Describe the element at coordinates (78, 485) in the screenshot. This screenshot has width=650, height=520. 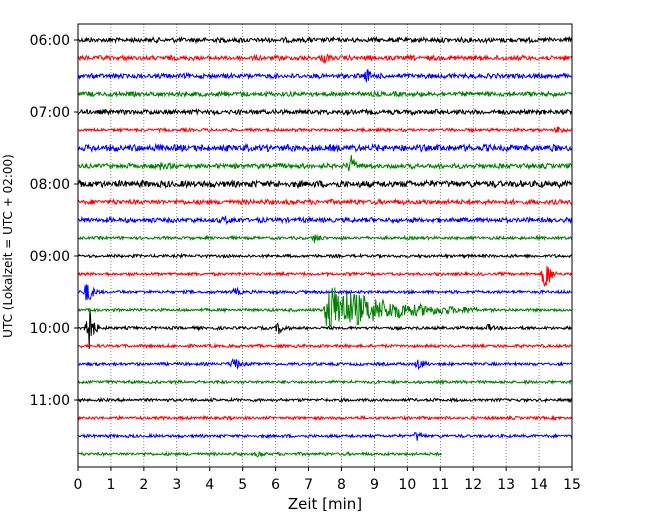
I see `x-tick-label: 0` at that location.